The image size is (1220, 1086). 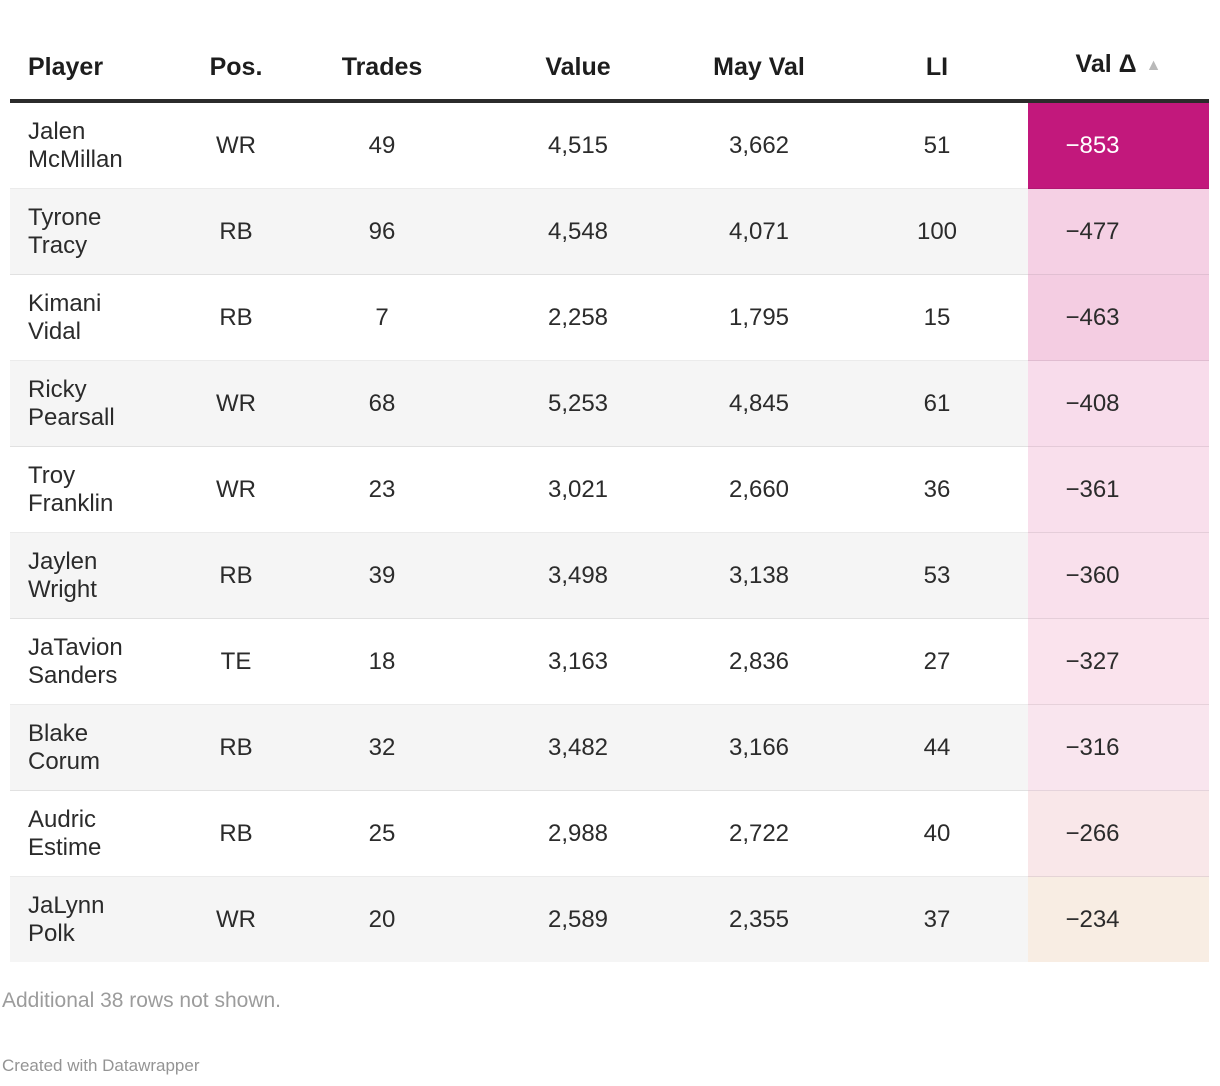 I want to click on table-row: Kimani Vidal RB 7 2,258 1,795 15 −463, so click(x=609, y=317).